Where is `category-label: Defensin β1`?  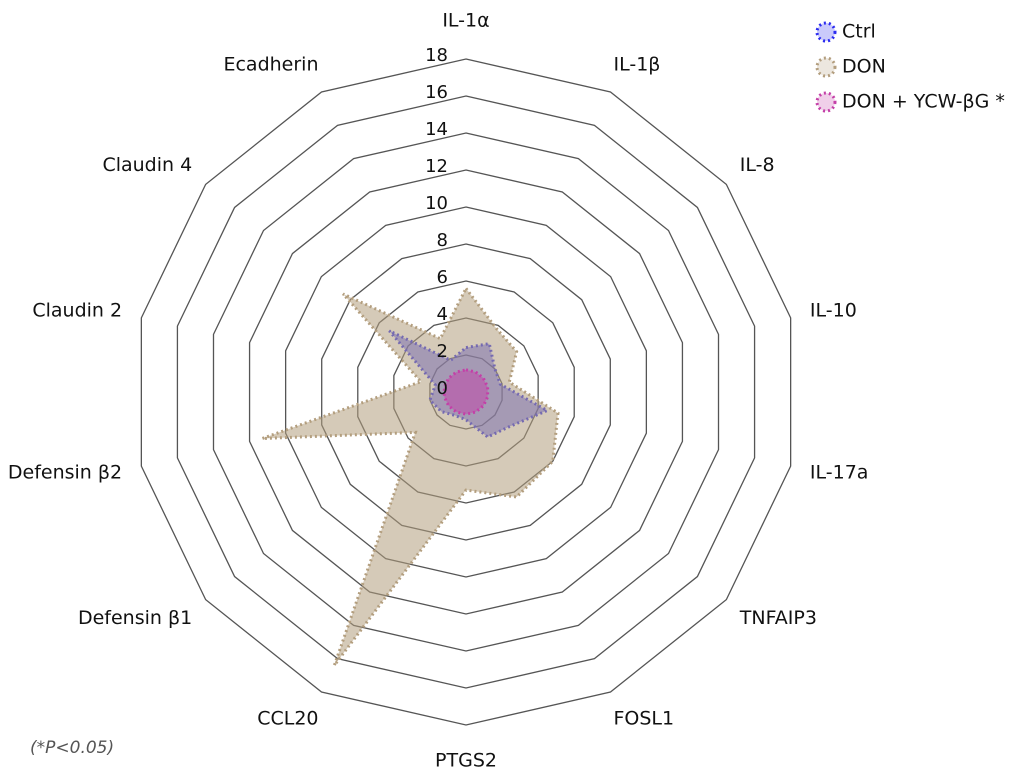
category-label: Defensin β1 is located at coordinates (135, 618).